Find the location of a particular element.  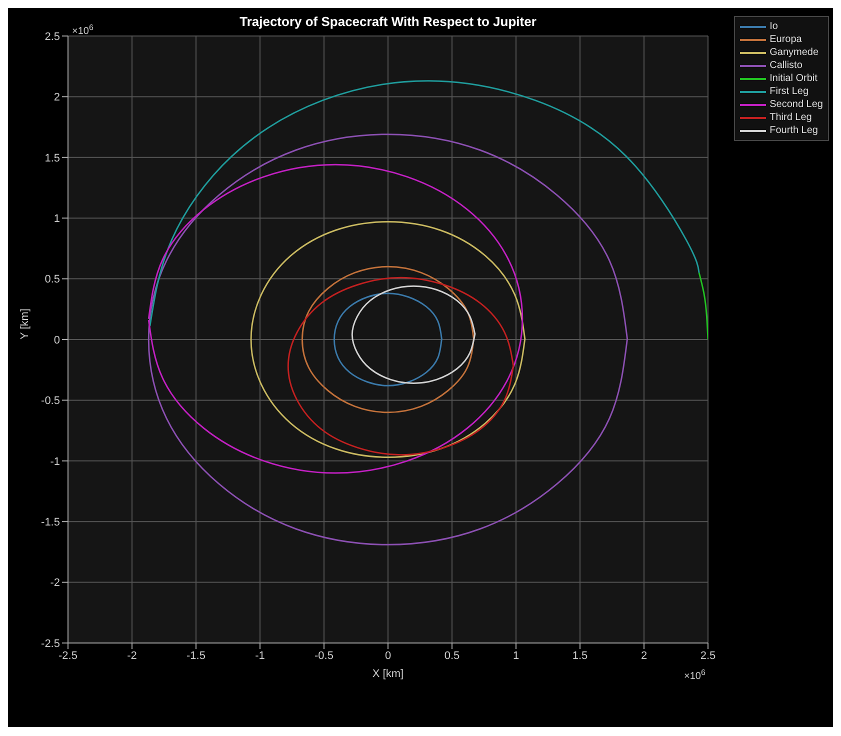

annotation: ×10$^{6}$ is located at coordinates (83, 29).